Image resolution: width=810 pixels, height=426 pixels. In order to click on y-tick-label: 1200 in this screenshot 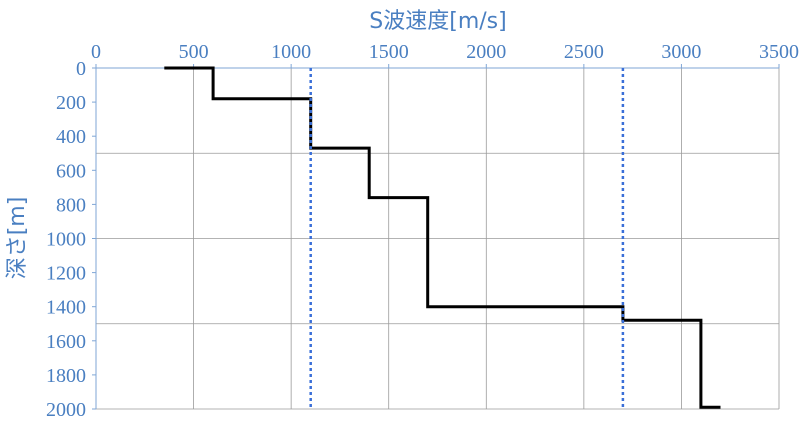, I will do `click(66, 274)`.